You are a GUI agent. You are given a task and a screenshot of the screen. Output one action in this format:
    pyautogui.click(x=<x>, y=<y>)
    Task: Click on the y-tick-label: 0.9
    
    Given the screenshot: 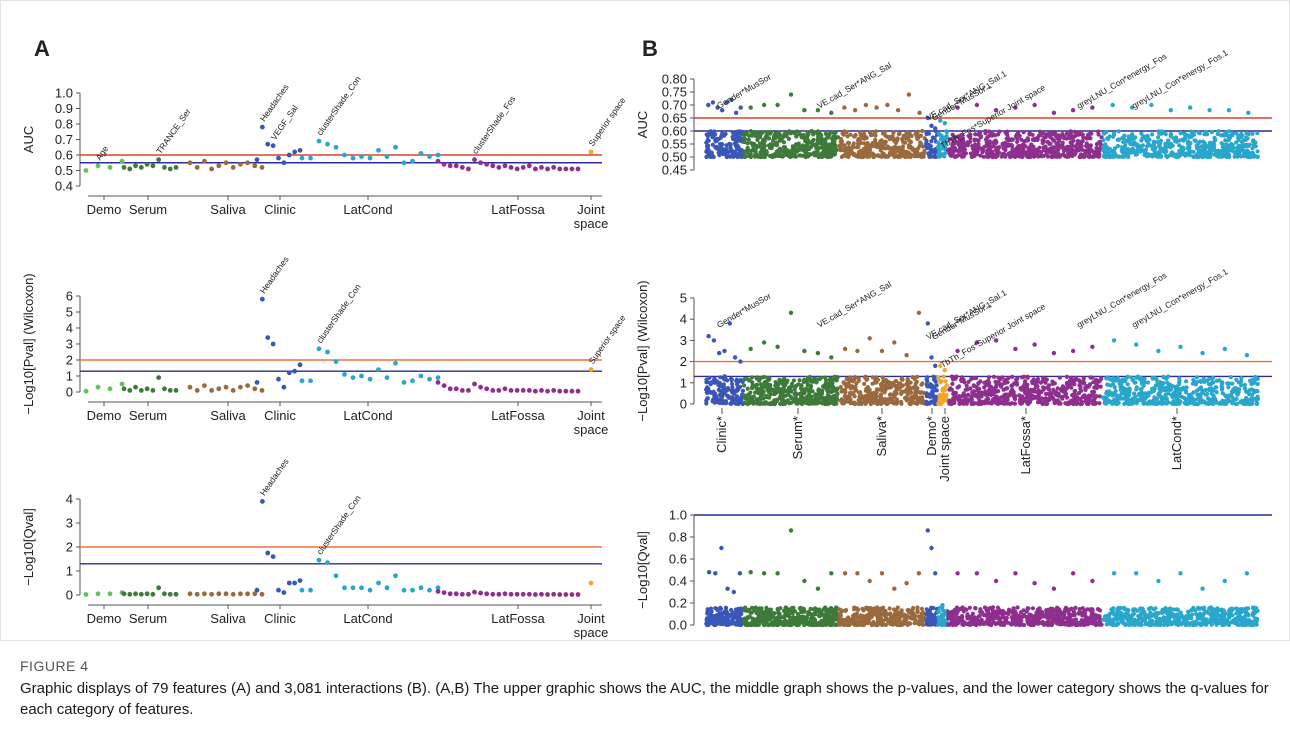 What is the action you would take?
    pyautogui.click(x=64, y=108)
    